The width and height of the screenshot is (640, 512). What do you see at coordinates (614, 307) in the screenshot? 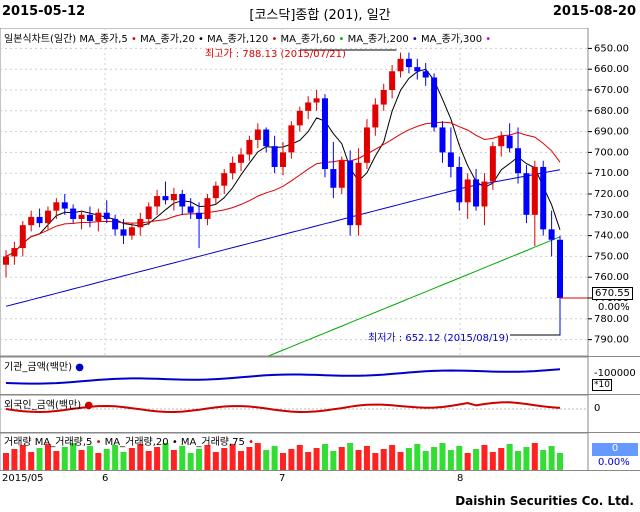
I see `price-change: 0.00%` at bounding box center [614, 307].